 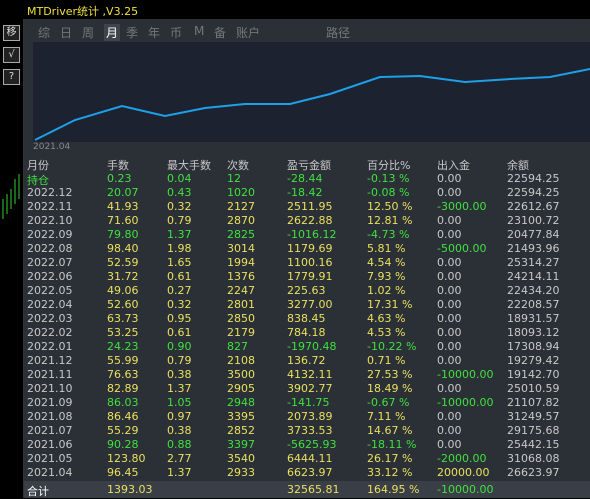 What do you see at coordinates (393, 489) in the screenshot?
I see `total-cell: 164.95 %` at bounding box center [393, 489].